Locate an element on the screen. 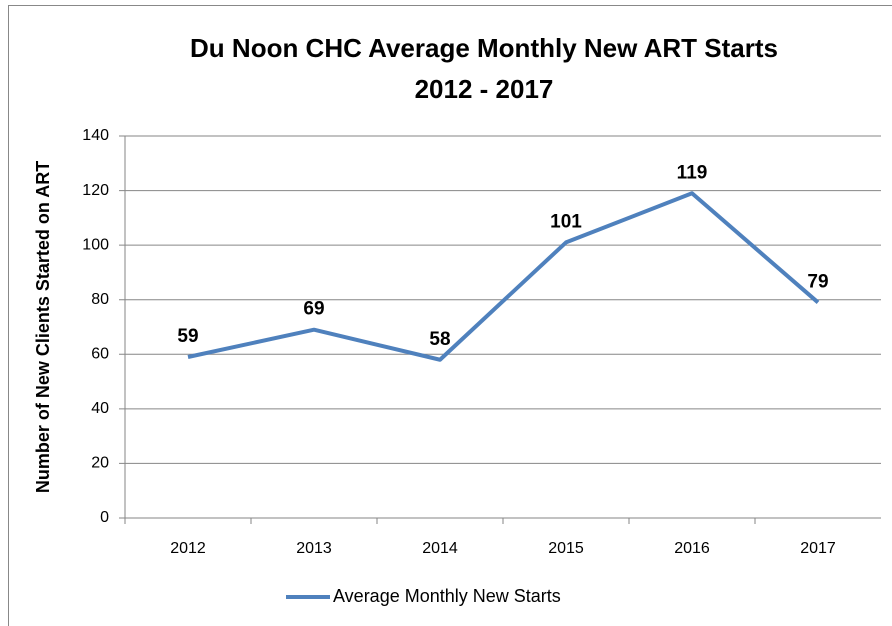 This screenshot has height=626, width=892. x-tick-label: 2016 is located at coordinates (692, 548).